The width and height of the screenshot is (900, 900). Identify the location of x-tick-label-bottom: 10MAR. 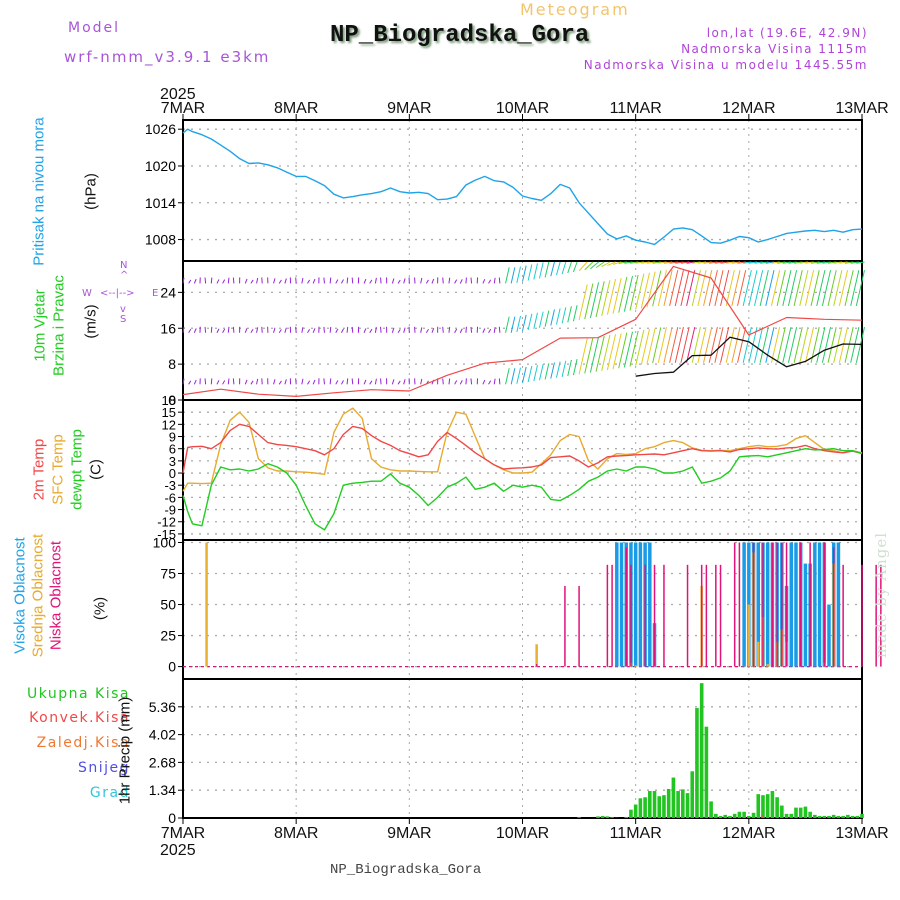
(522, 833).